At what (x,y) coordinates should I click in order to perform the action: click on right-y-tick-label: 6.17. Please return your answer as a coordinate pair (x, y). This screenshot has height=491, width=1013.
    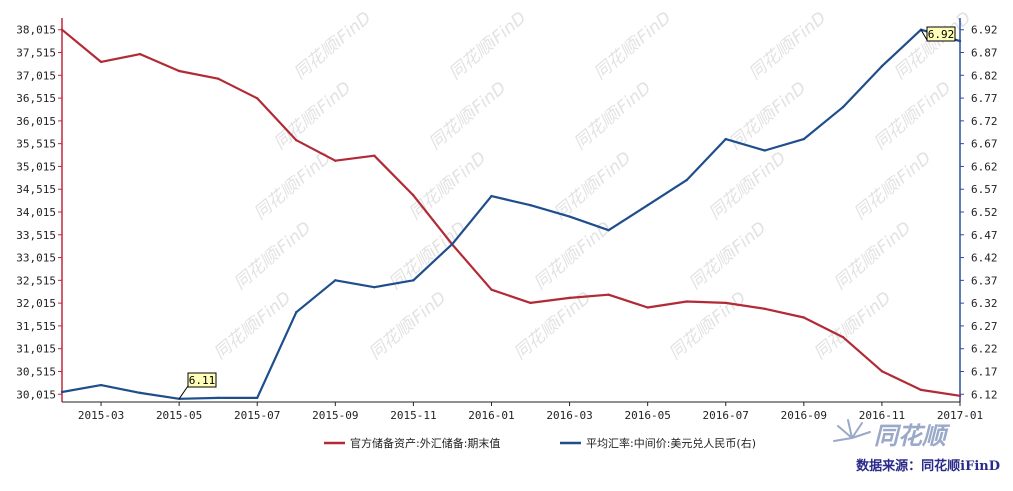
    Looking at the image, I should click on (984, 371).